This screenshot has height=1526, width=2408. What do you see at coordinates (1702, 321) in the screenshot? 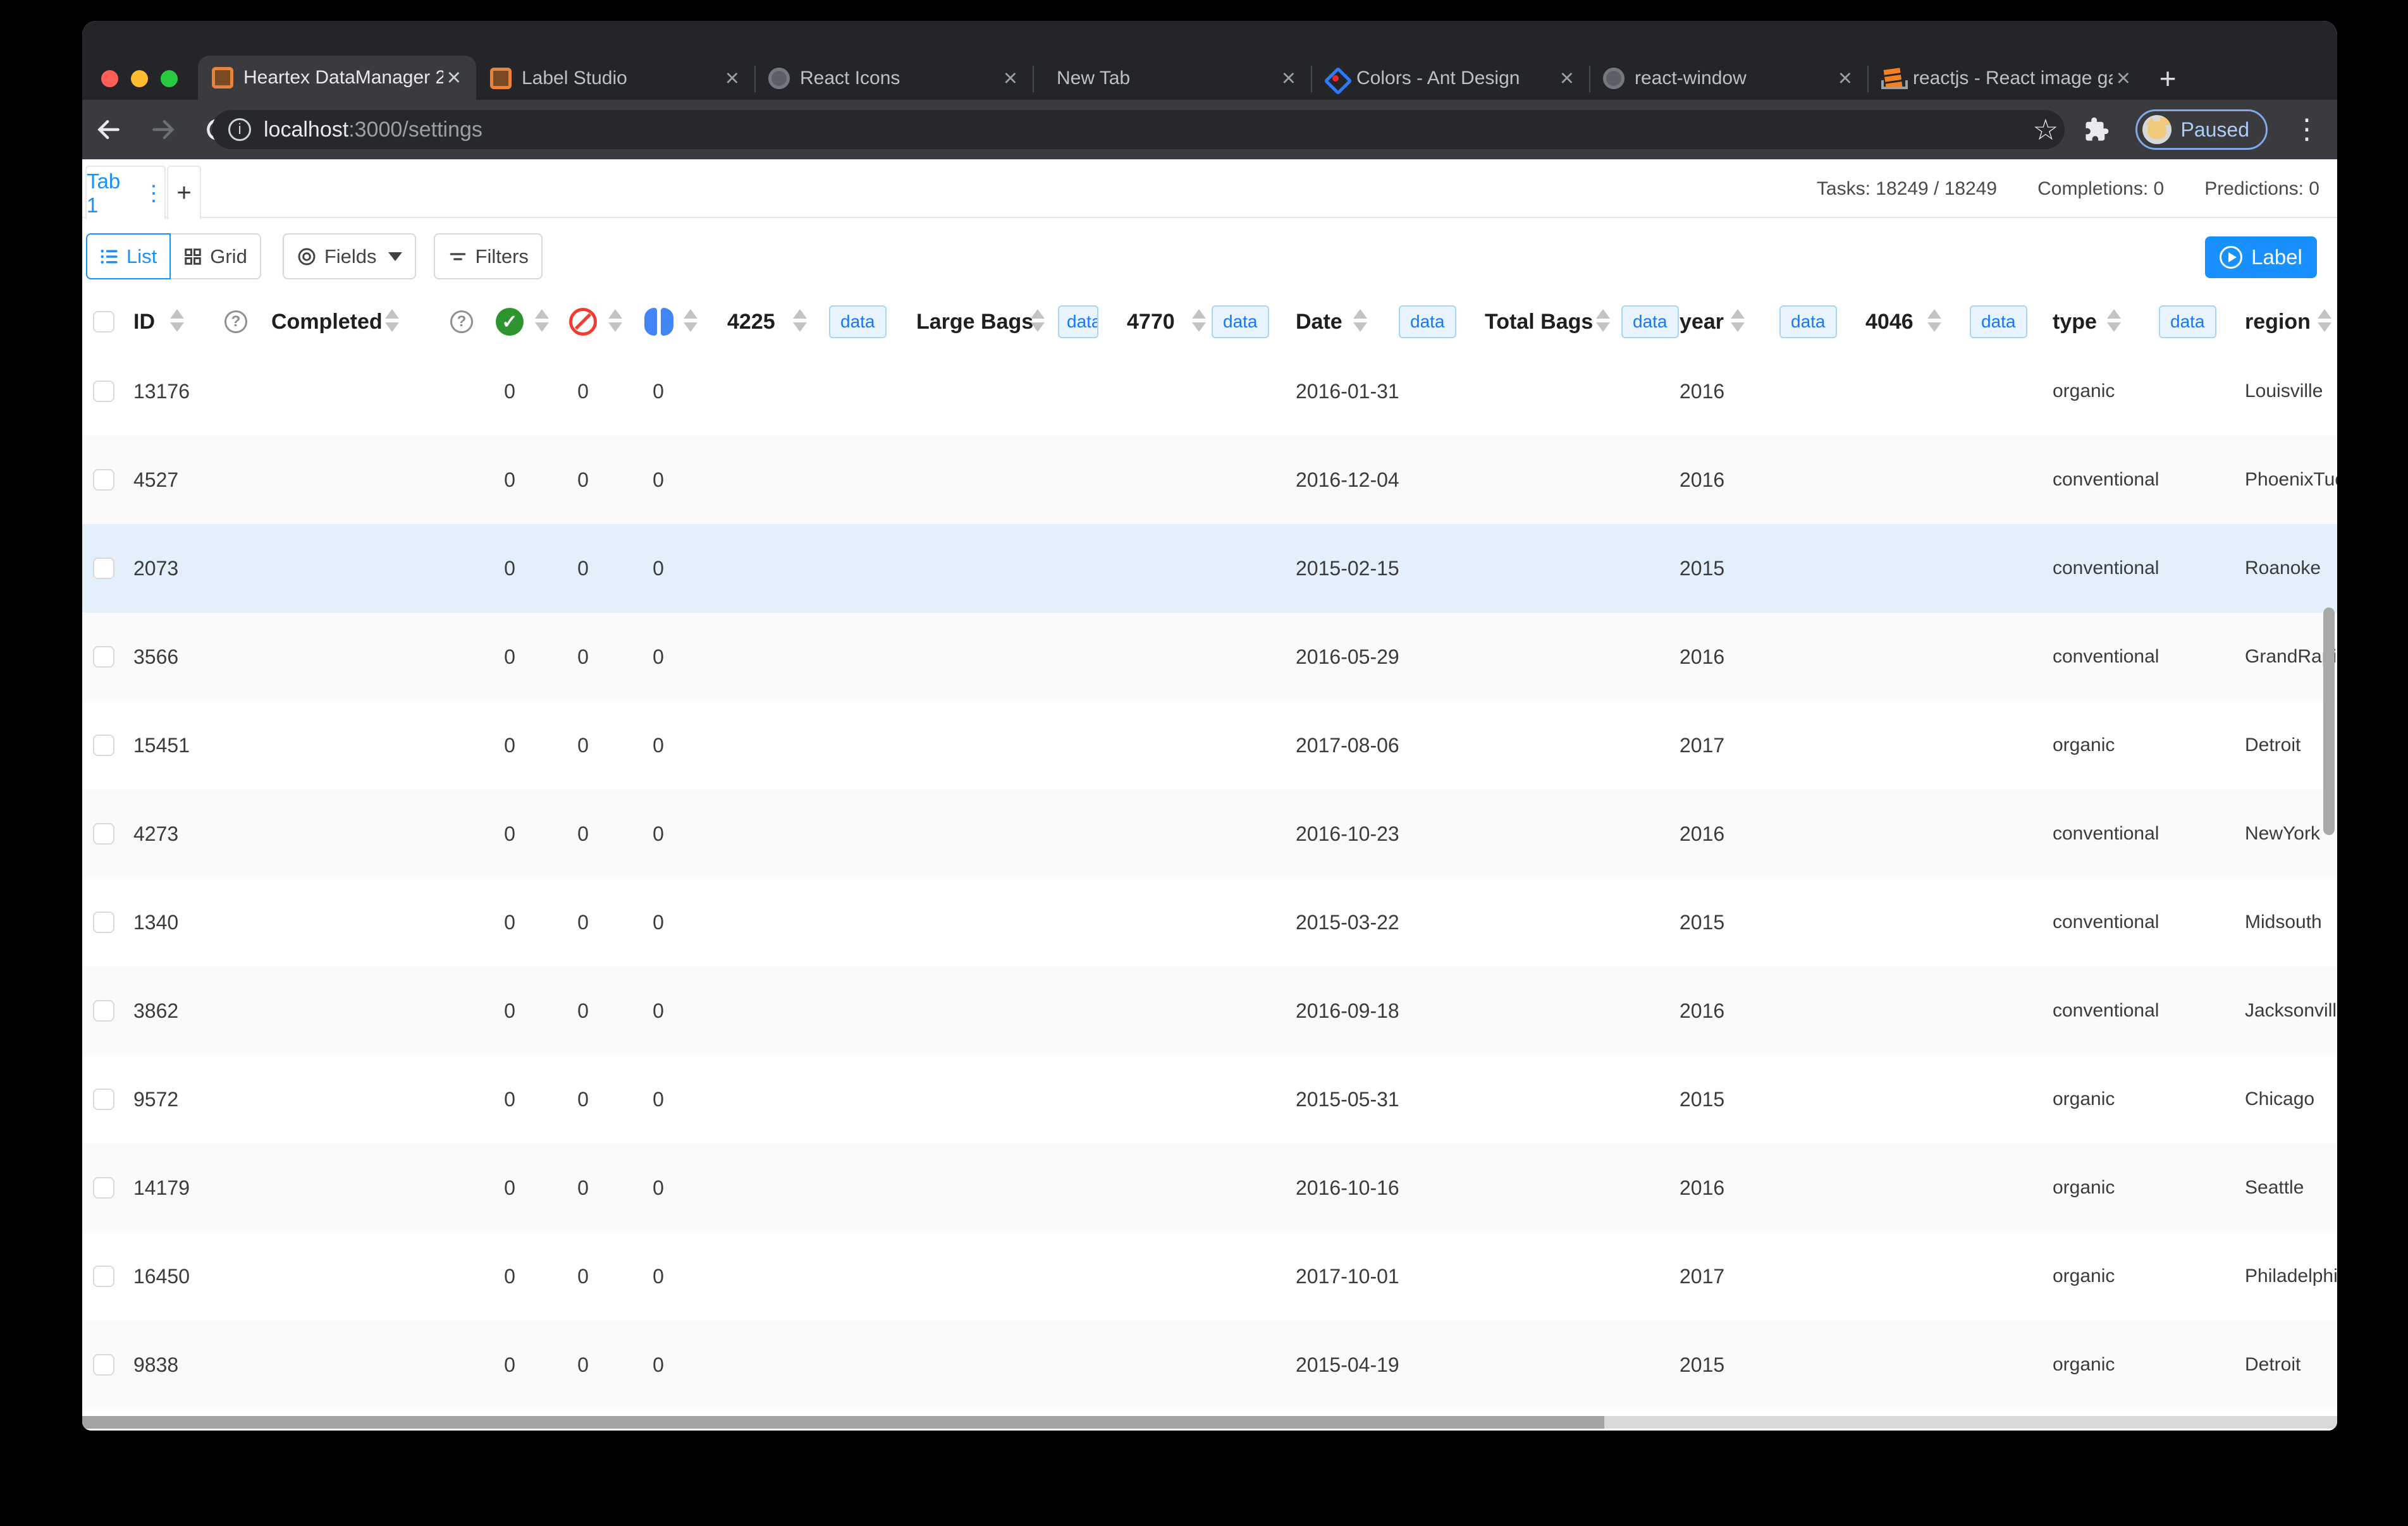
I see `column-header-year: year` at bounding box center [1702, 321].